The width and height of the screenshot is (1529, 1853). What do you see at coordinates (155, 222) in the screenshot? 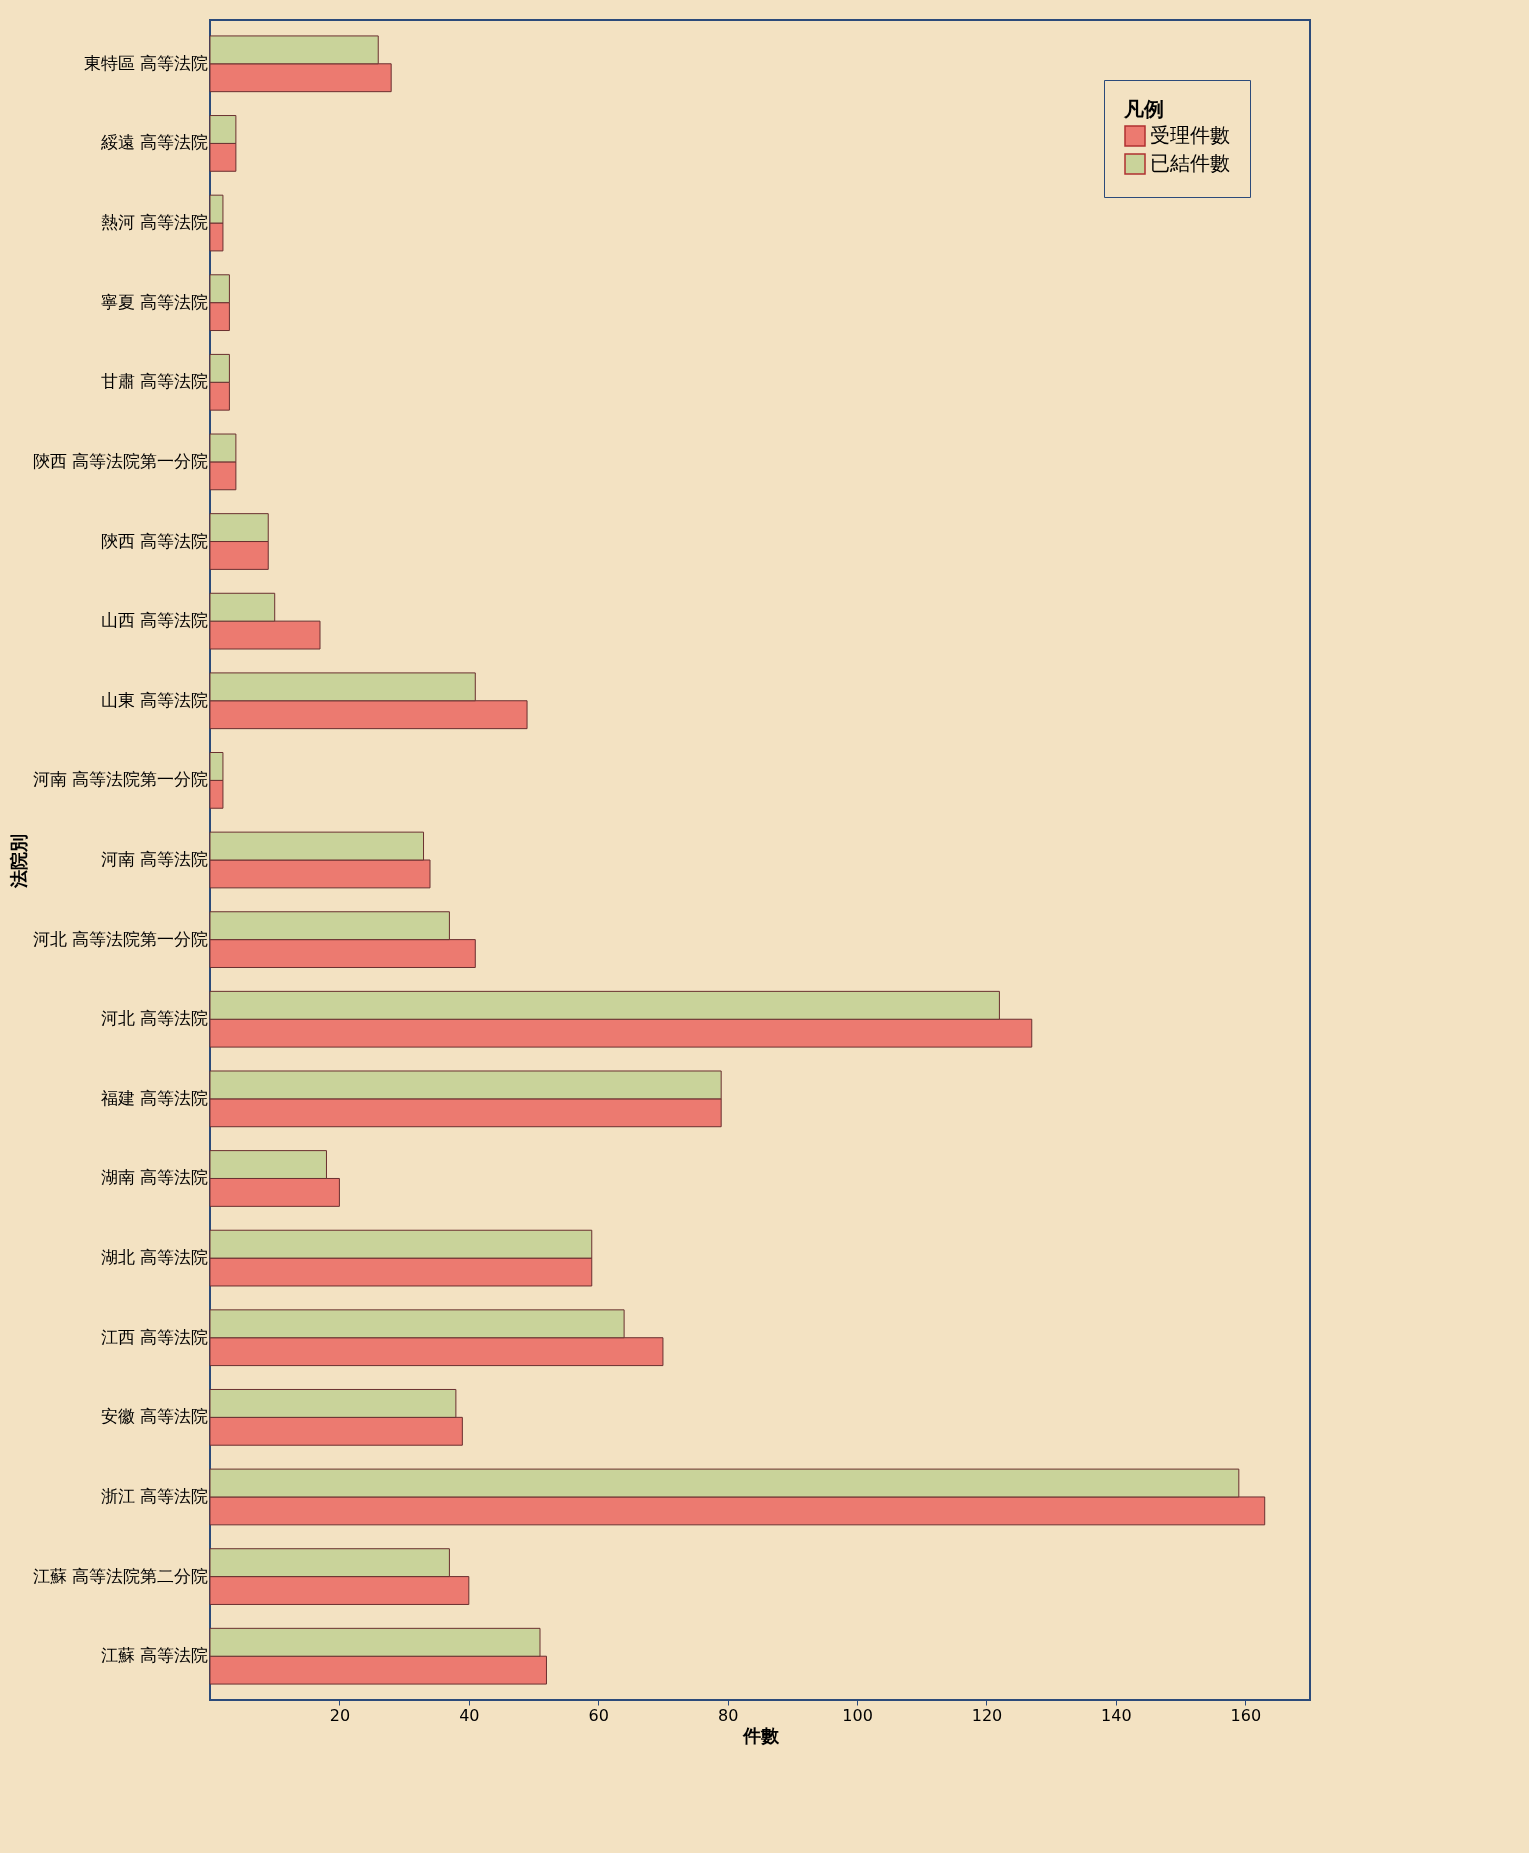
I see `y-tick-label: 熱河 高等法院` at bounding box center [155, 222].